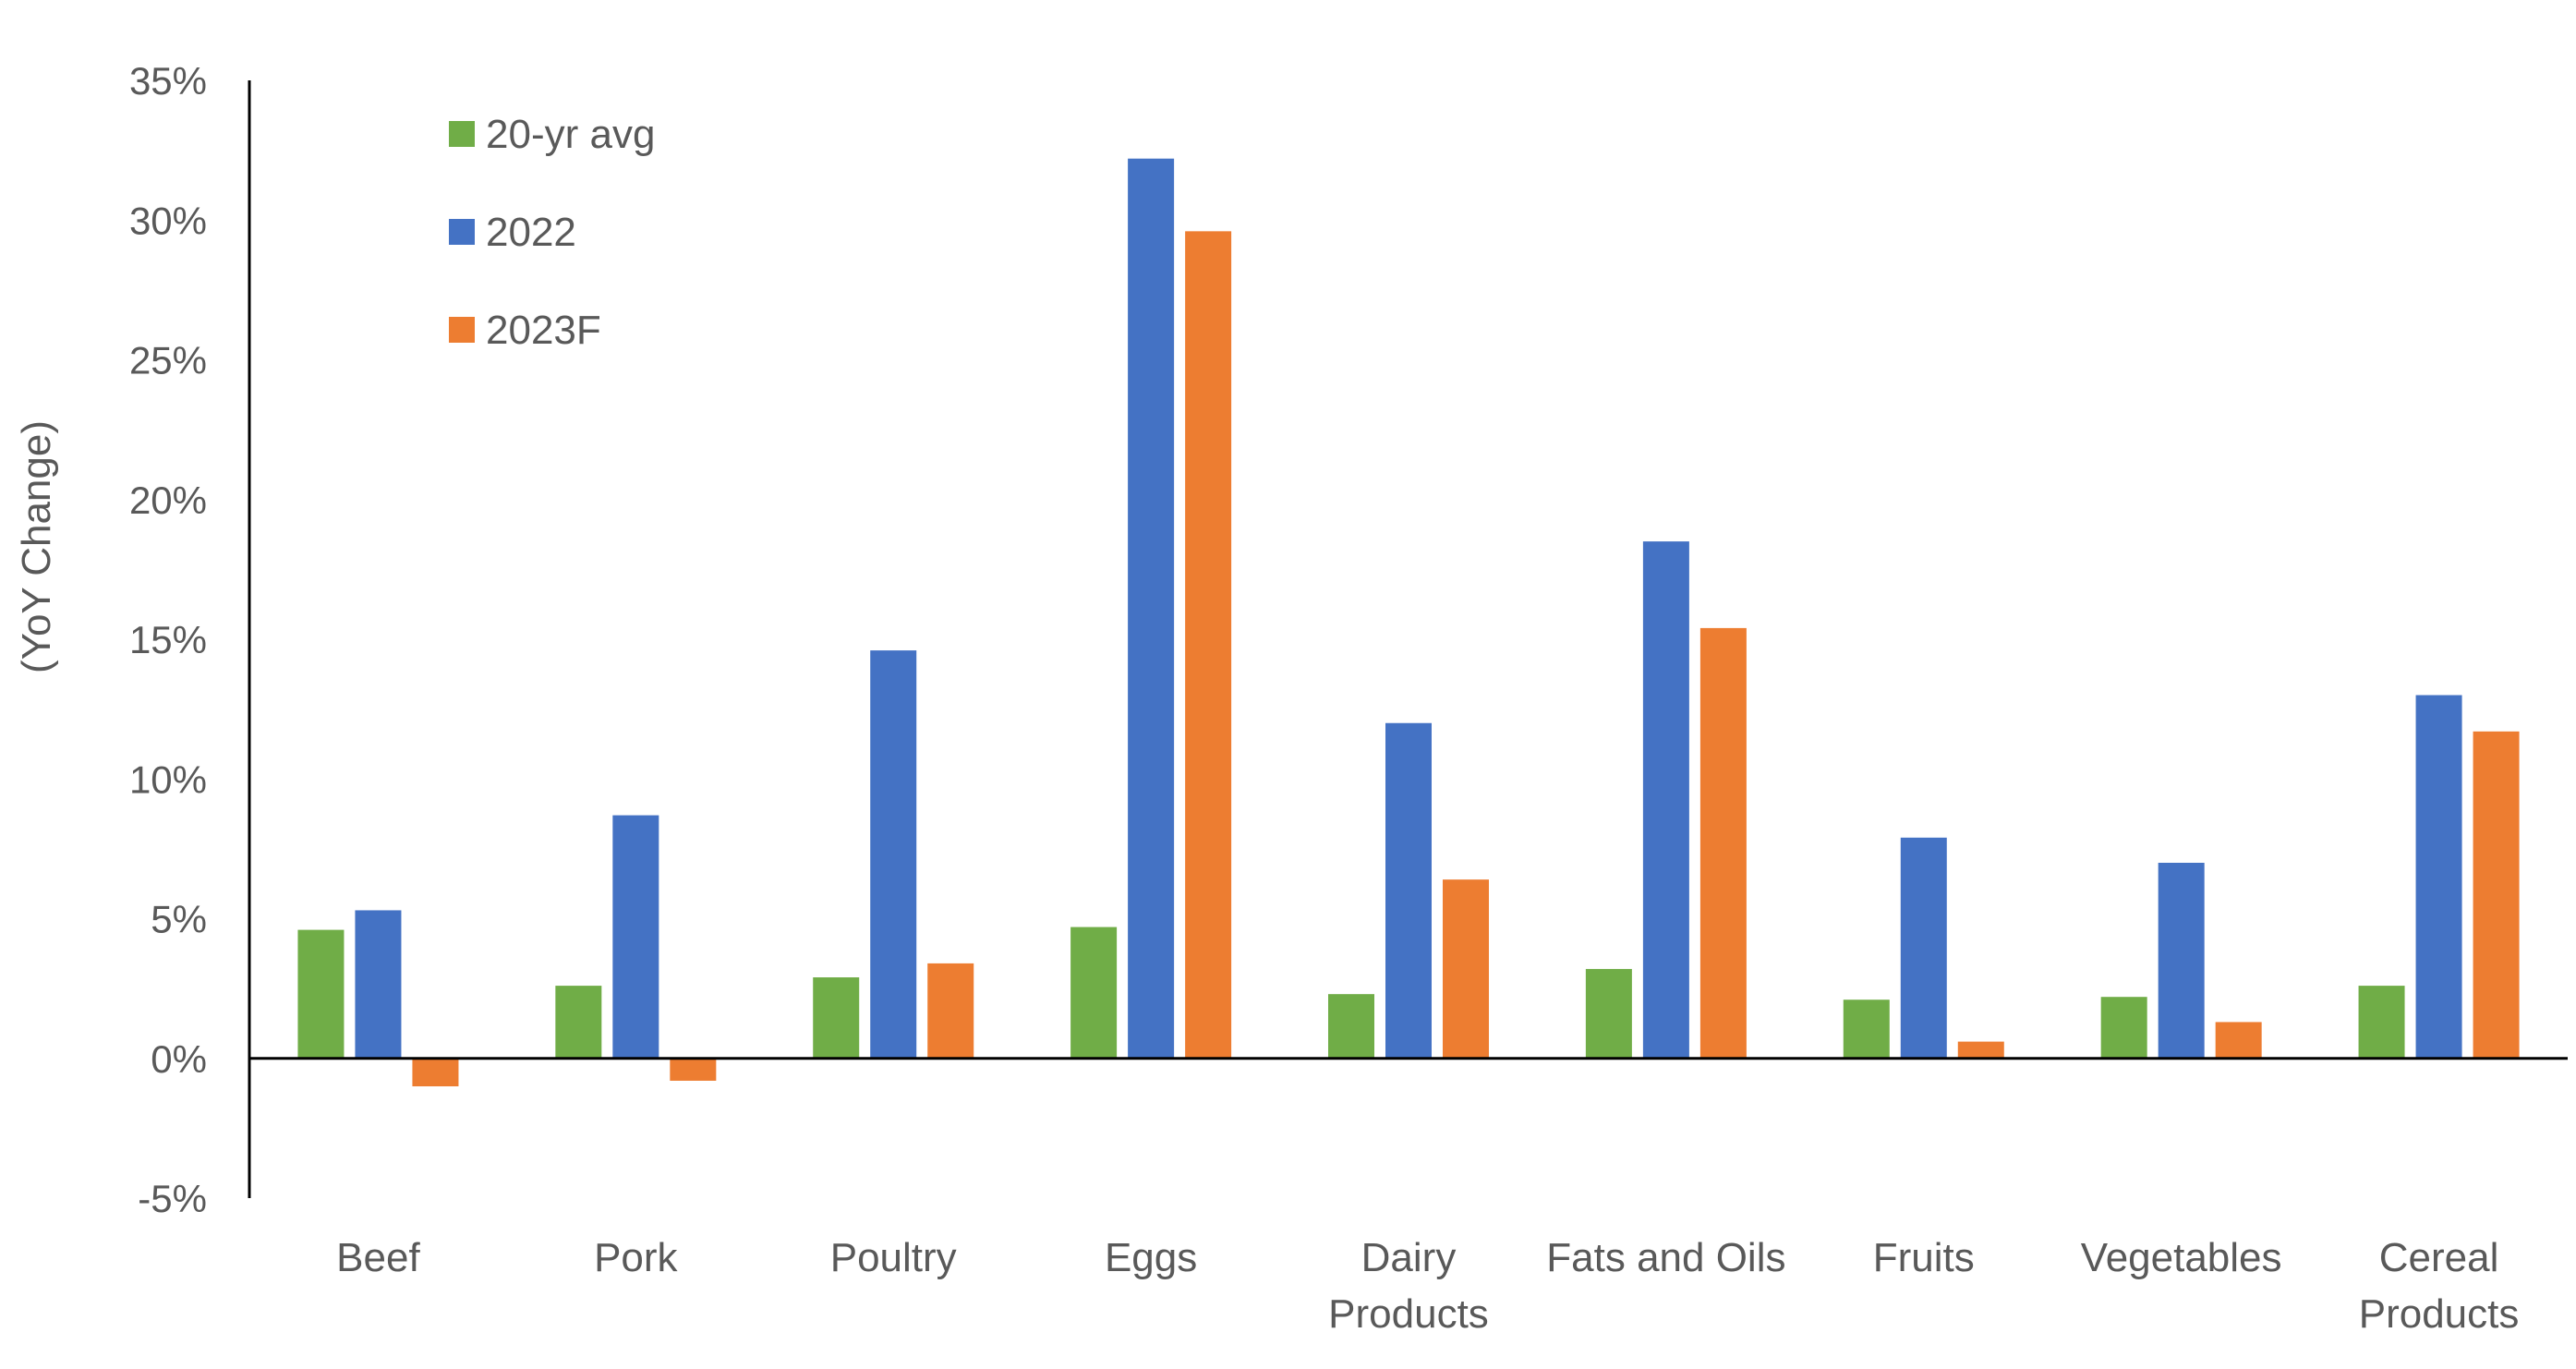  Describe the element at coordinates (1208, 645) in the screenshot. I see `bar-eggs-2023f` at that location.